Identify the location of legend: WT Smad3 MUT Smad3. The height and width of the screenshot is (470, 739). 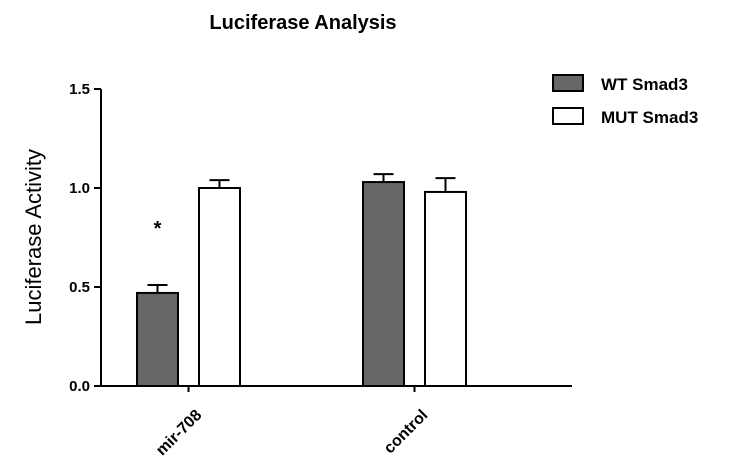
(625, 100).